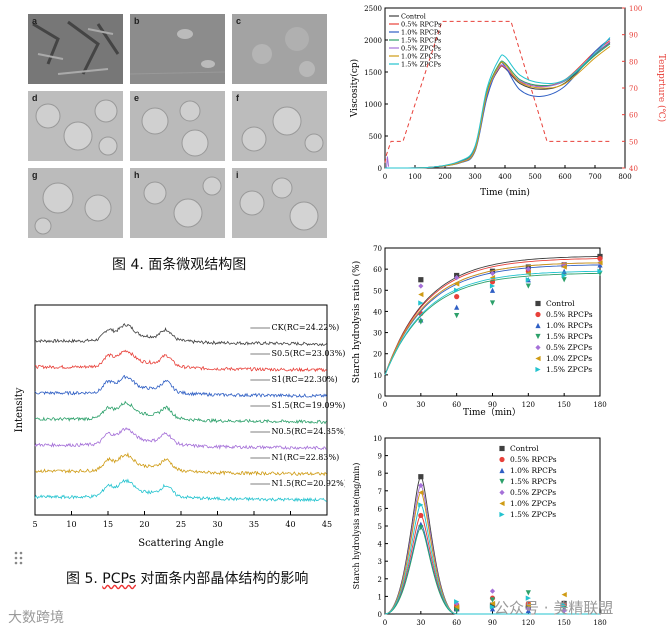 This screenshot has height=632, width=669. Describe the element at coordinates (633, 36) in the screenshot. I see `rva-y2tick-label: 90` at that location.